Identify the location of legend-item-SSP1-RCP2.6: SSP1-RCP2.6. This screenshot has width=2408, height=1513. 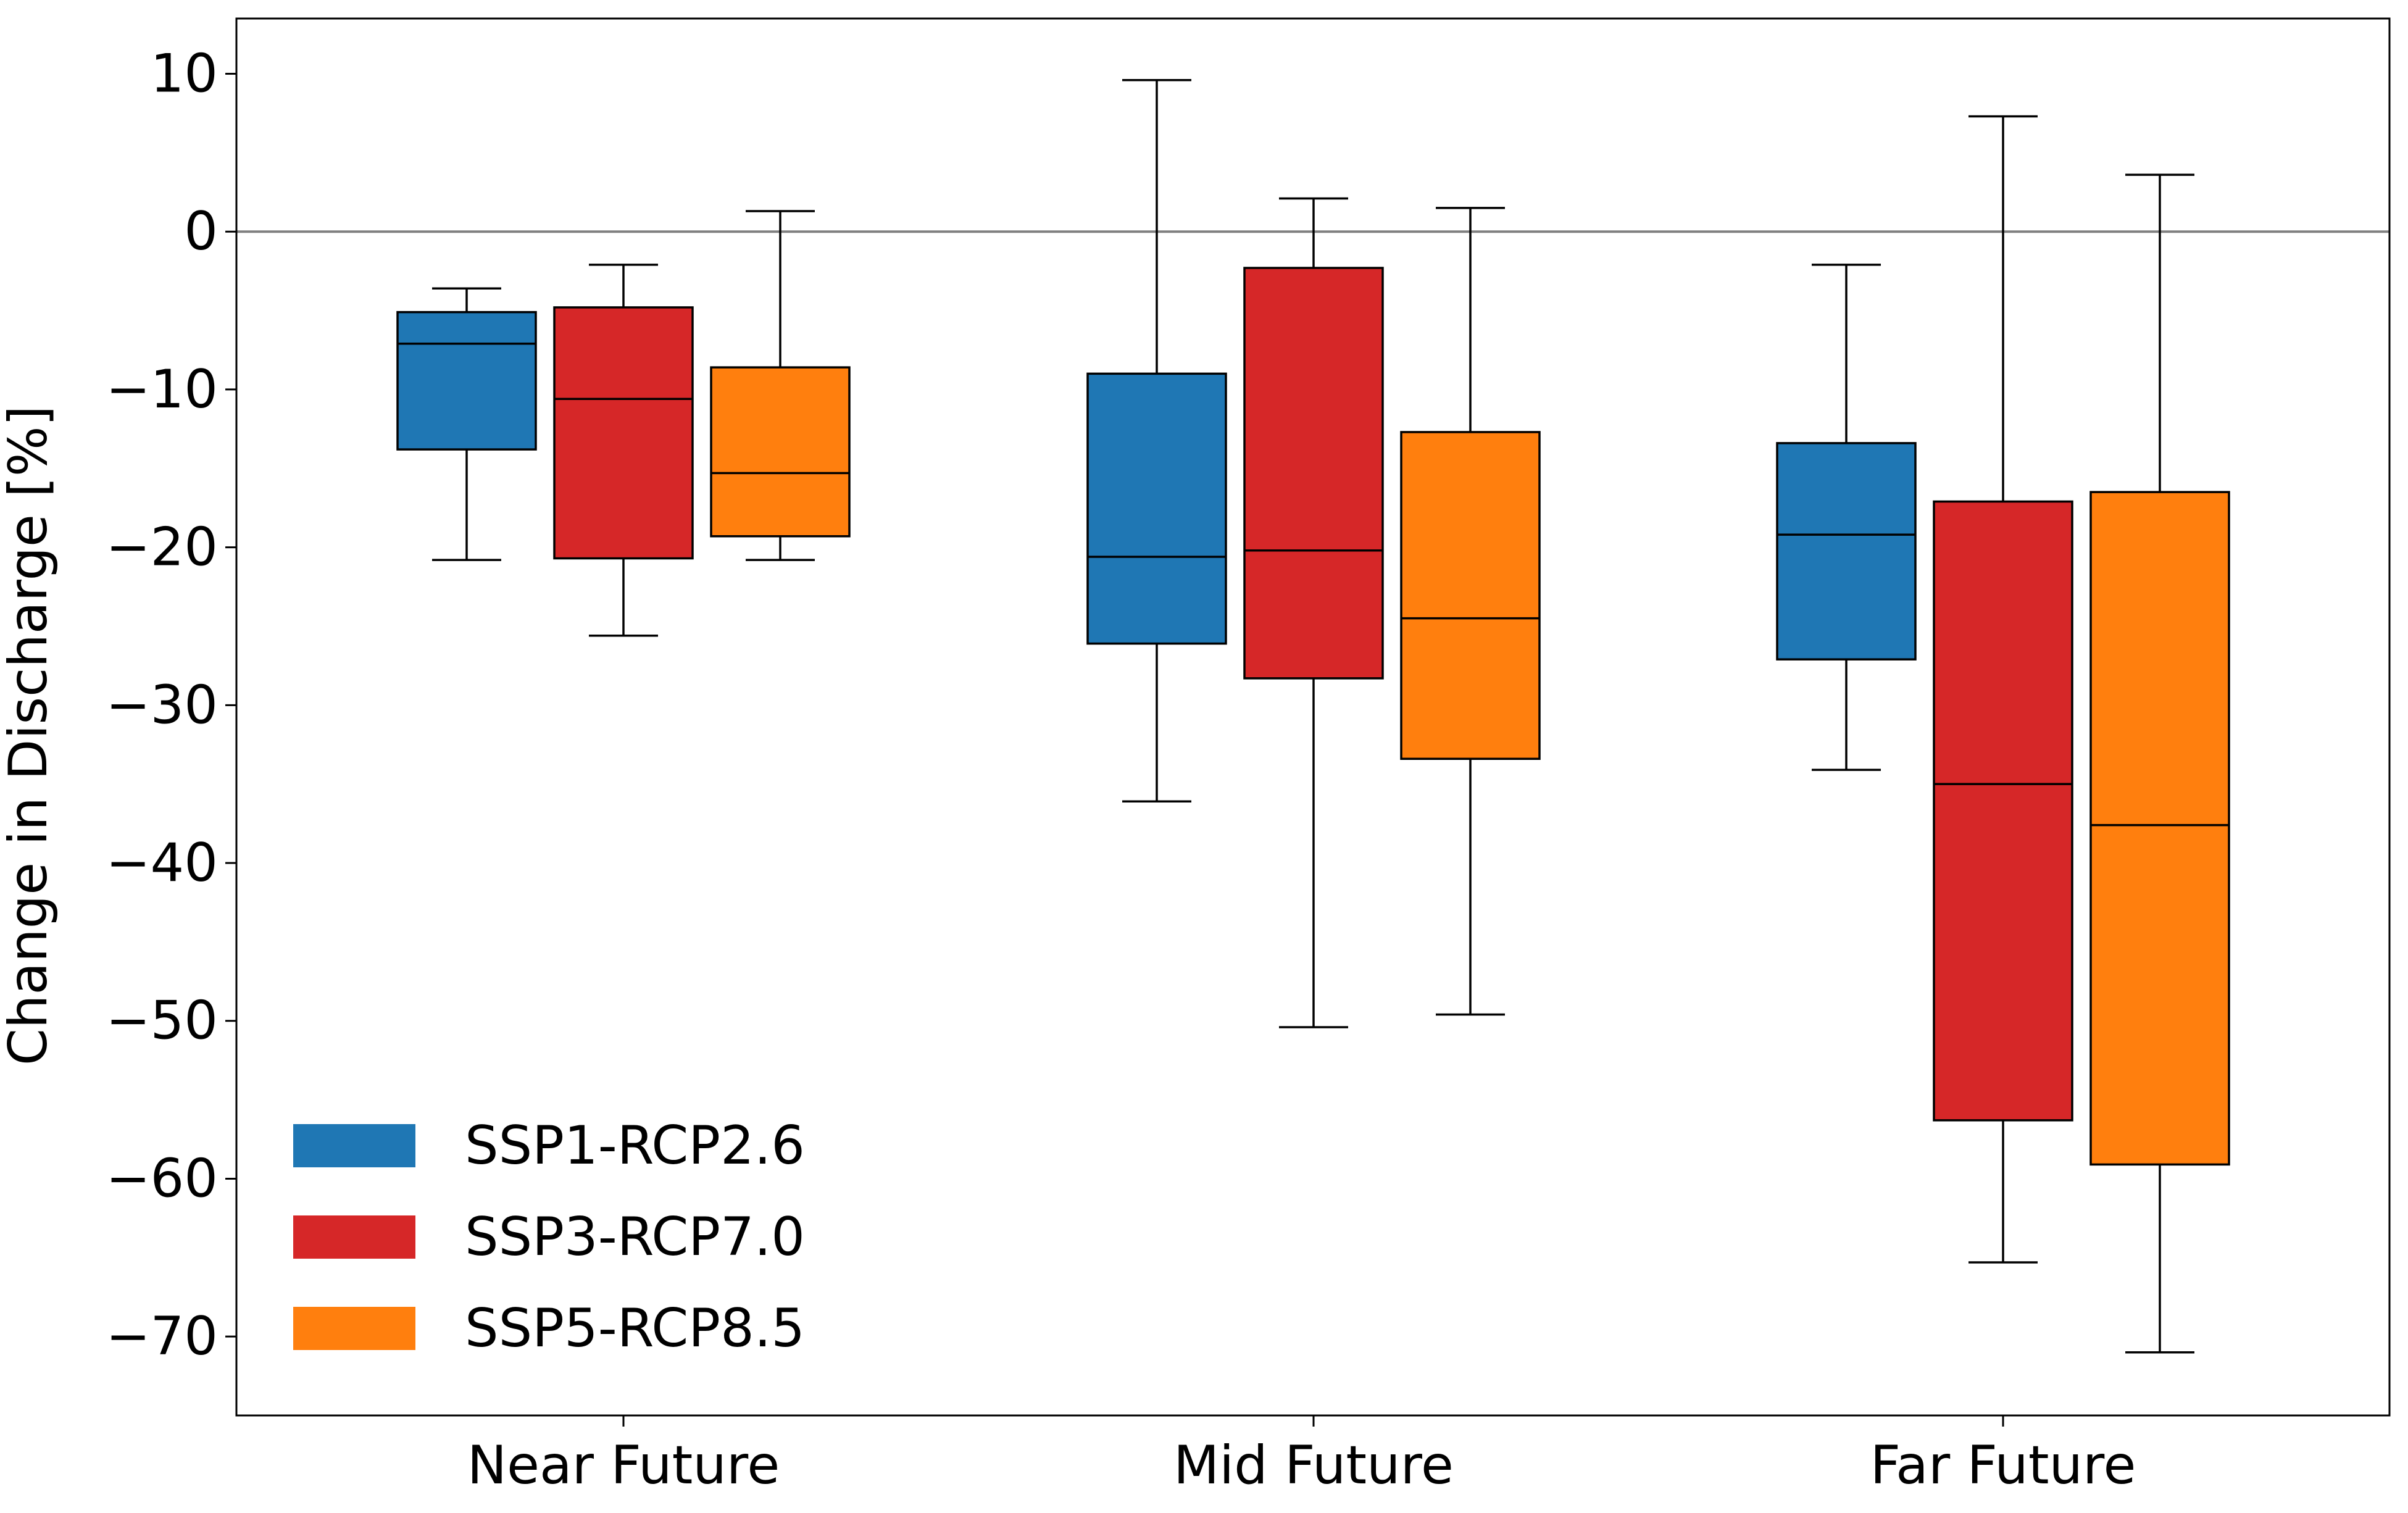
(549, 1146).